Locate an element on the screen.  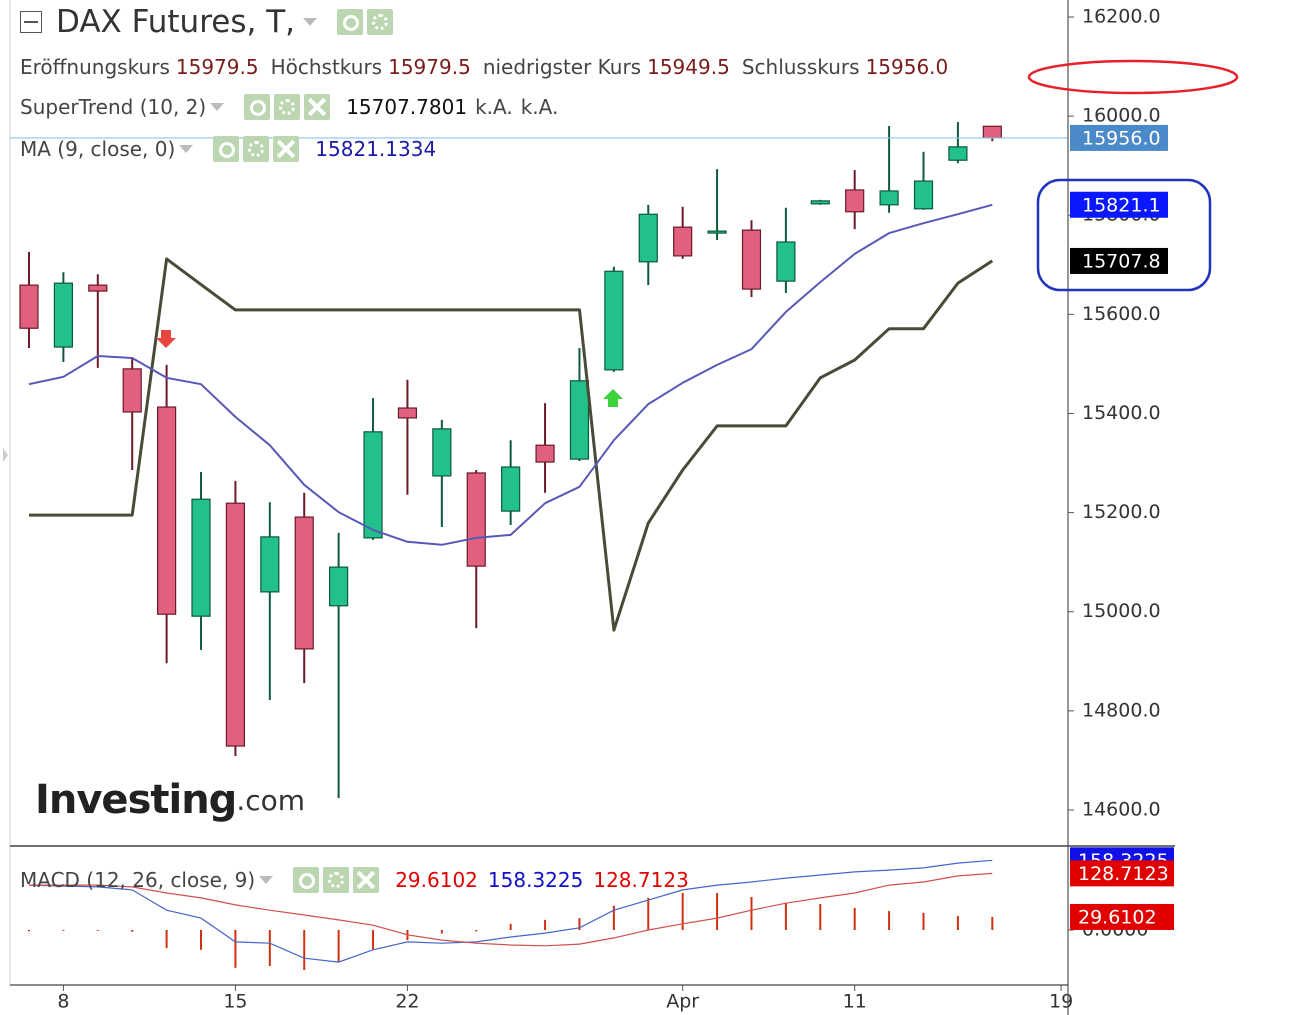
macd-plot is located at coordinates (510, 915).